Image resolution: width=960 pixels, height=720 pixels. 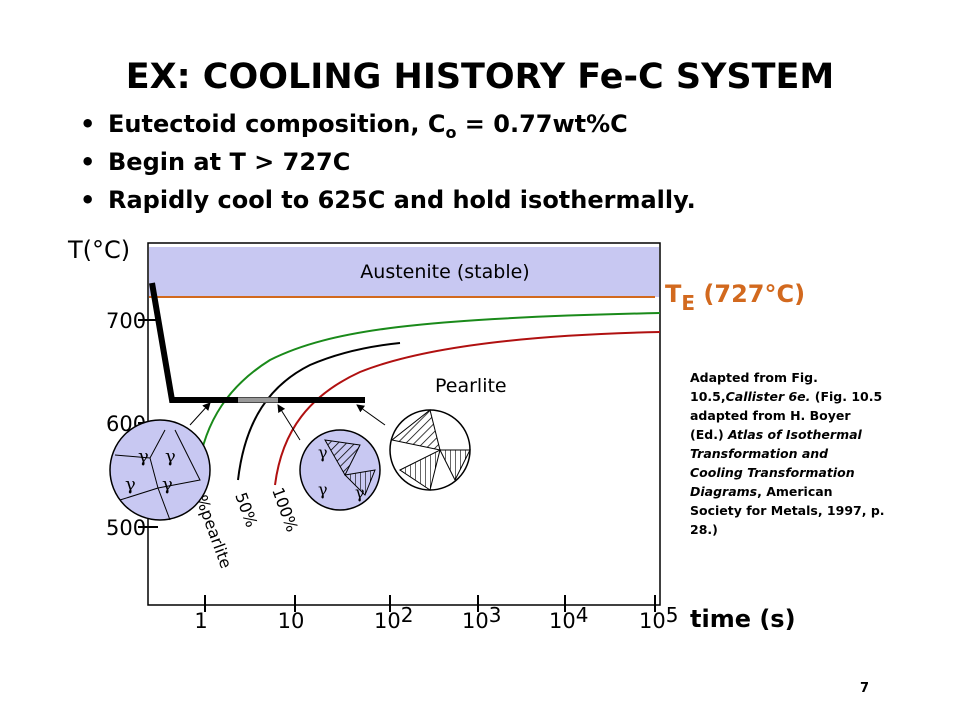 What do you see at coordinates (750, 294) in the screenshot?
I see `te-rest: (727°C)` at bounding box center [750, 294].